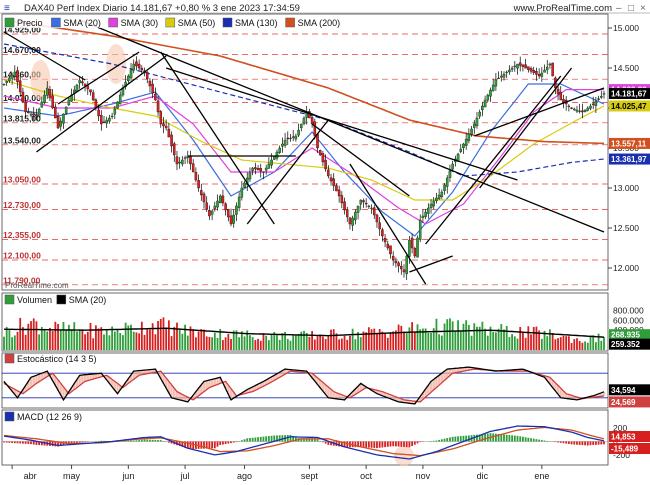 This screenshot has width=650, height=485. I want to click on maximize-icon: □, so click(631, 8).